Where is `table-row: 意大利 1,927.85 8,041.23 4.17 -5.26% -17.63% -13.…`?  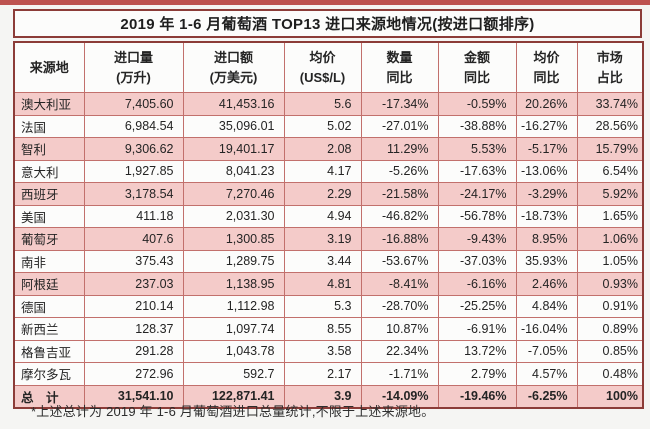 table-row: 意大利 1,927.85 8,041.23 4.17 -5.26% -17.63% -13.… is located at coordinates (328, 171).